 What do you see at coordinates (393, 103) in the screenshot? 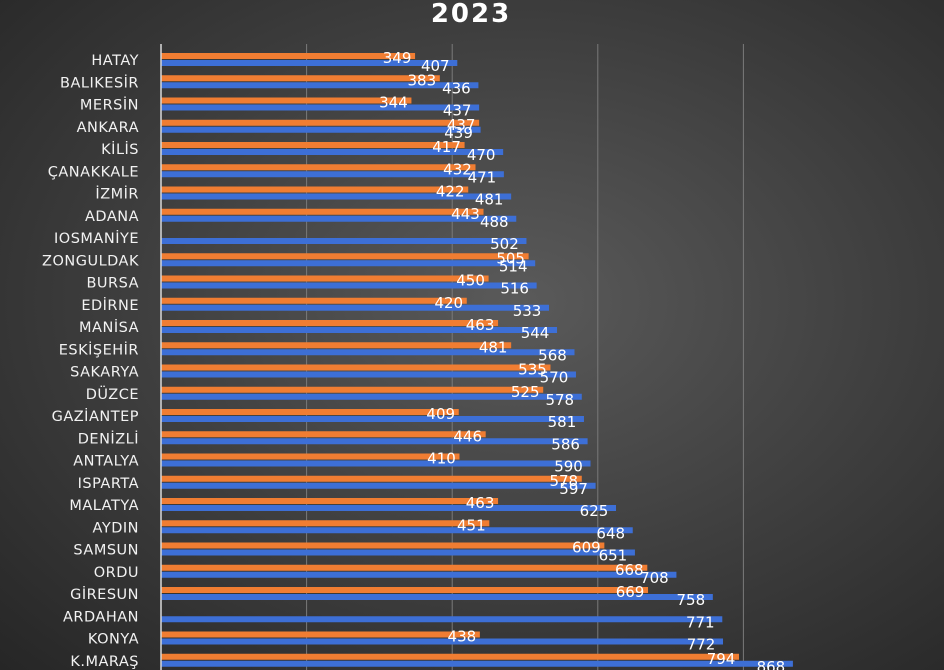
I see `data-label-orange: 344` at bounding box center [393, 103].